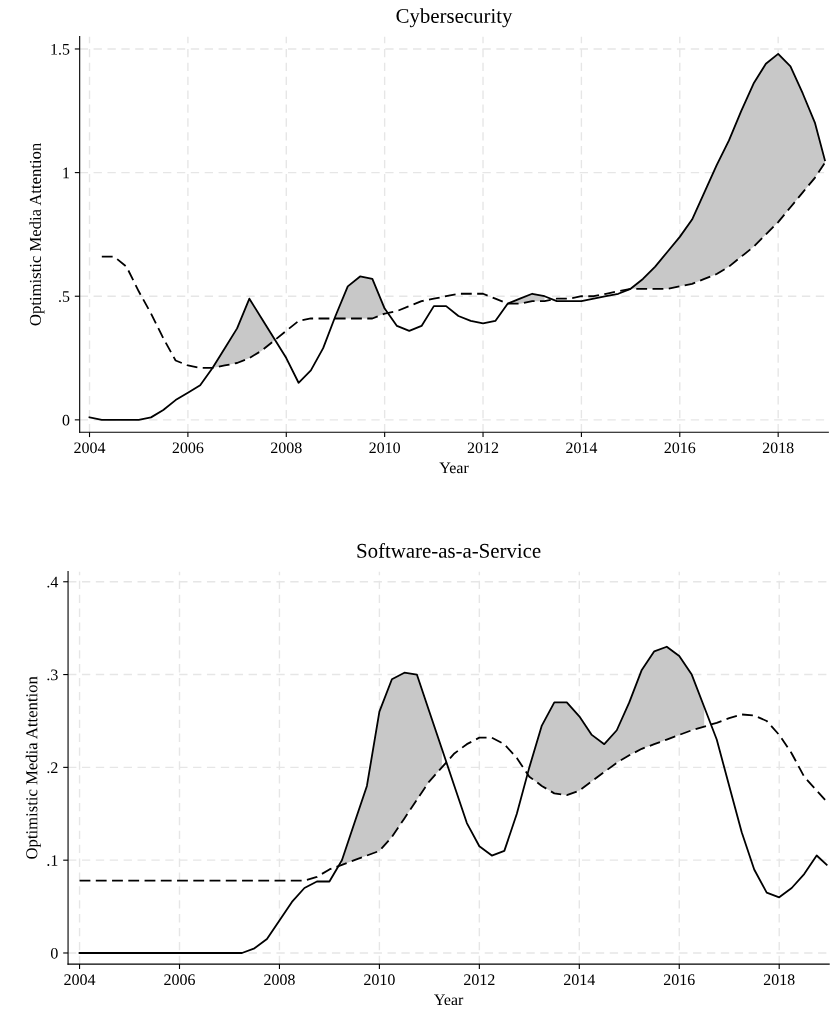 Image resolution: width=830 pixels, height=1017 pixels. What do you see at coordinates (64, 296) in the screenshot?
I see `y-tick-label: .5` at bounding box center [64, 296].